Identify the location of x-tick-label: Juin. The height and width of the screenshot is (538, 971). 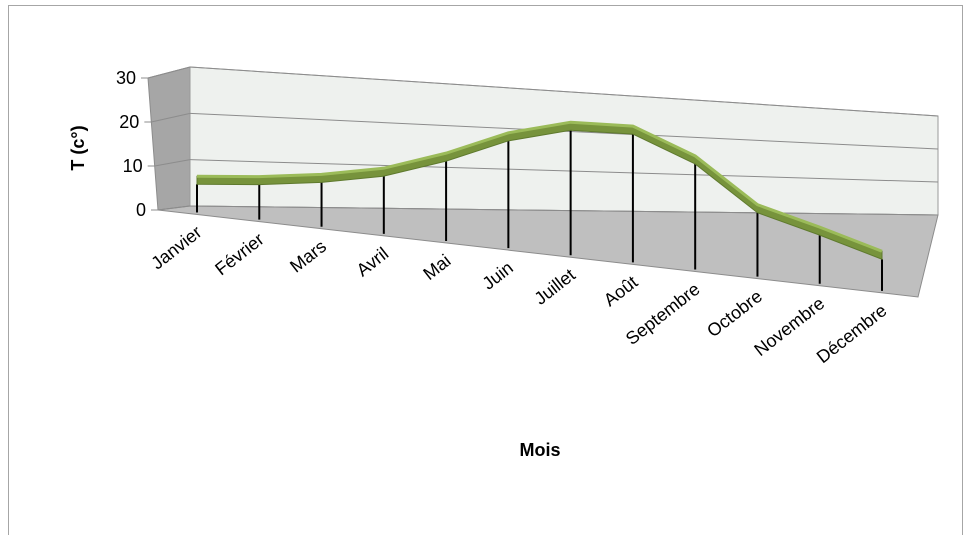
(497, 275).